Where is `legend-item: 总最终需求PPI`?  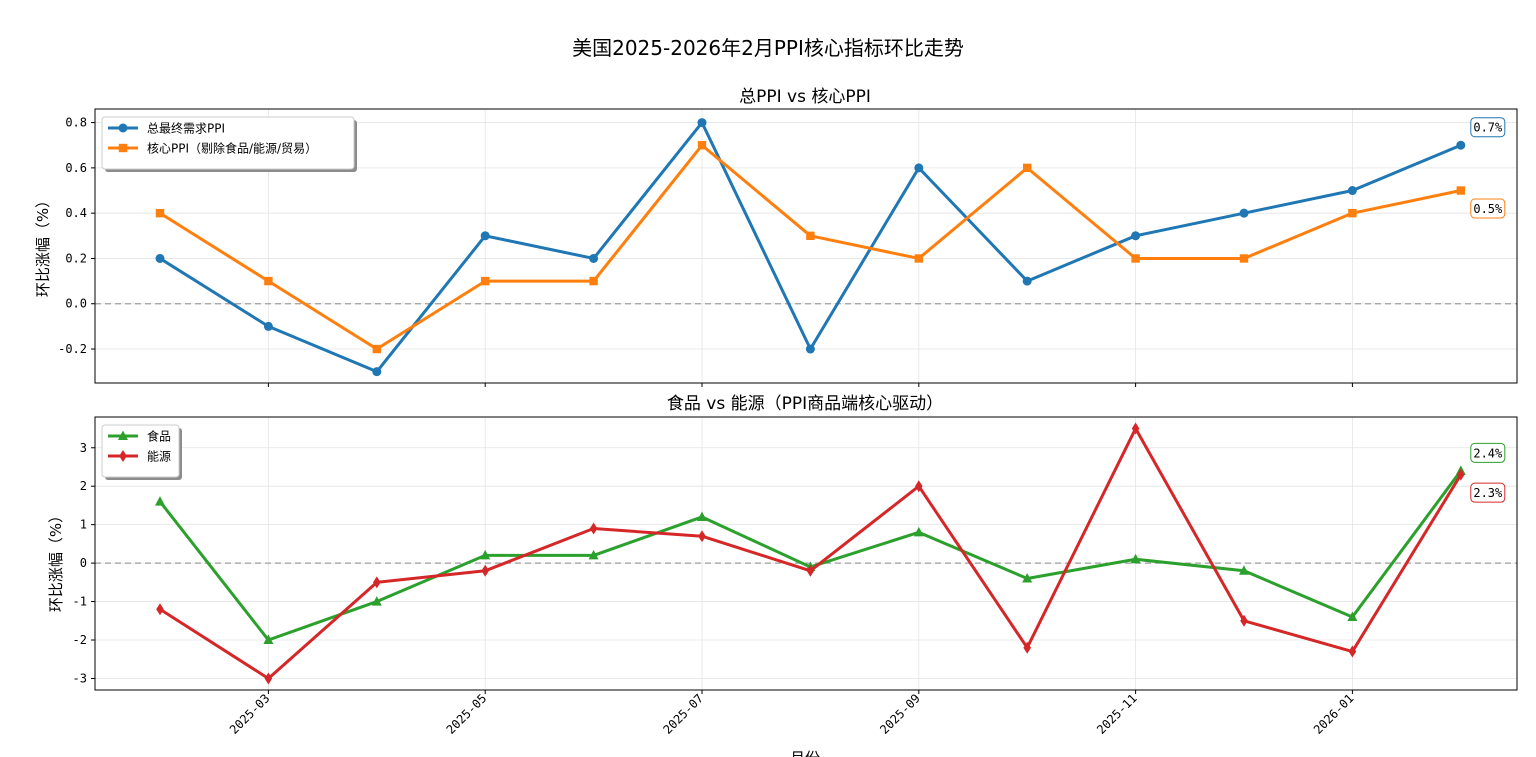
legend-item: 总最终需求PPI is located at coordinates (166, 128).